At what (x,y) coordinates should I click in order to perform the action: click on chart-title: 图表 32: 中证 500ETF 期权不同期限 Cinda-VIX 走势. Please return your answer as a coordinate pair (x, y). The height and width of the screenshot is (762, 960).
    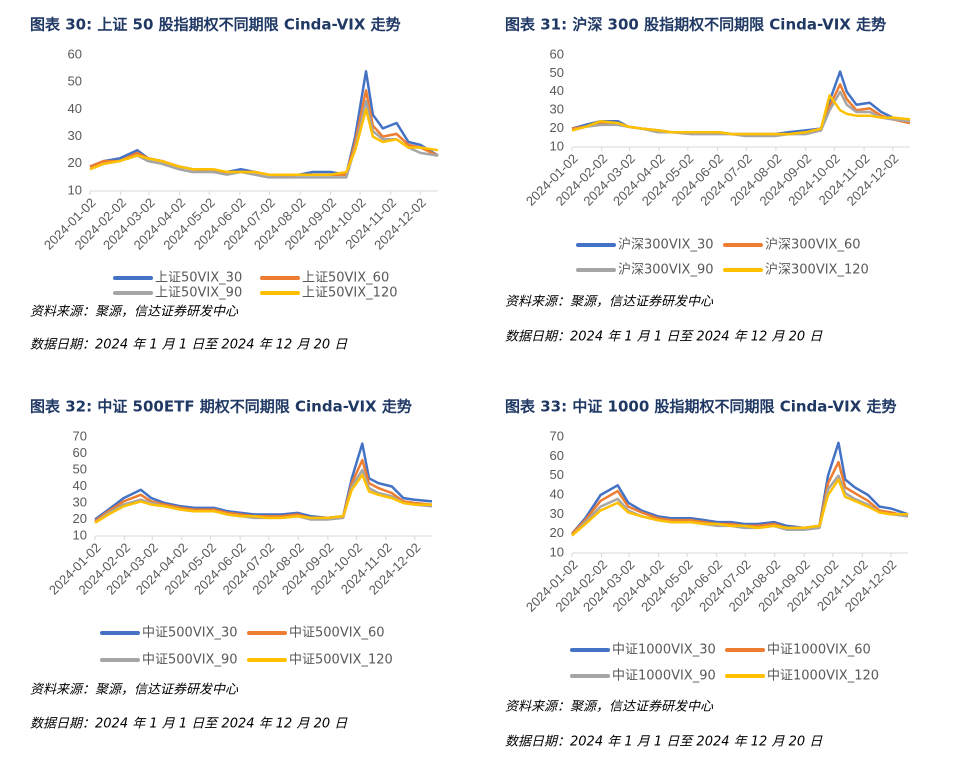
    Looking at the image, I should click on (221, 407).